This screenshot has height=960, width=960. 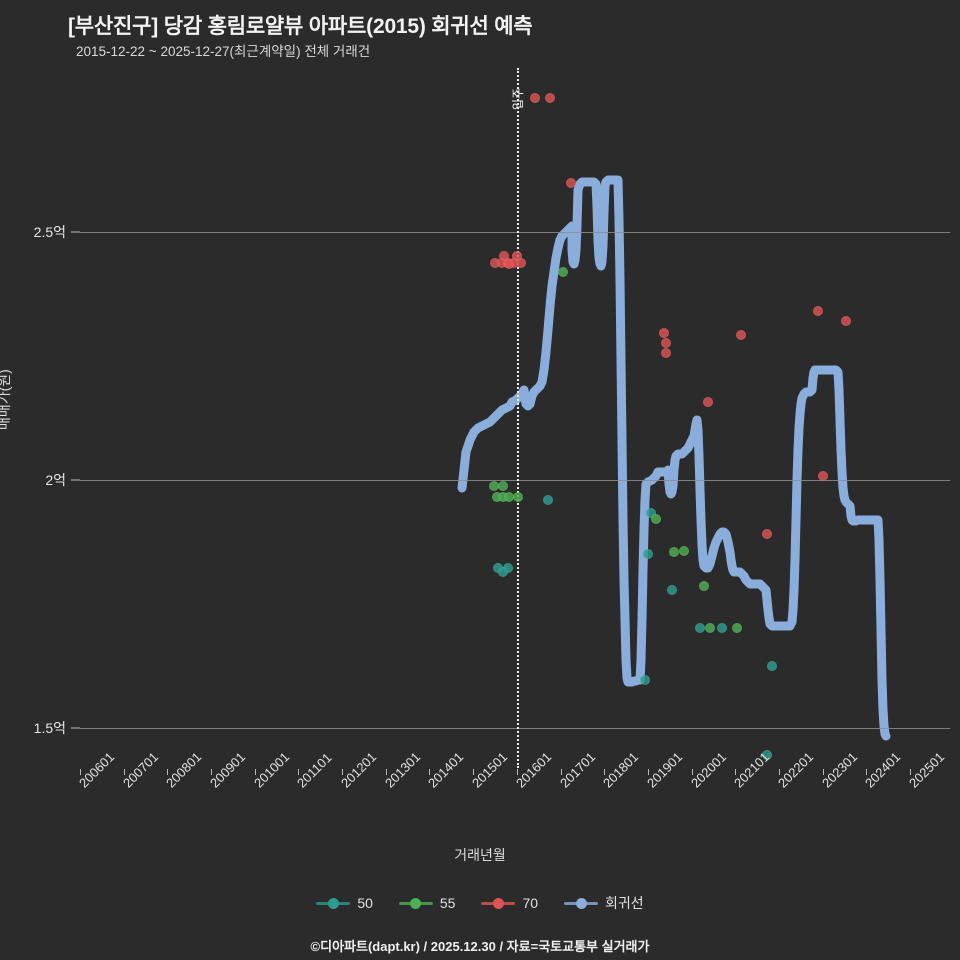 What do you see at coordinates (604, 903) in the screenshot?
I see `legend-item-회귀선: 회귀선` at bounding box center [604, 903].